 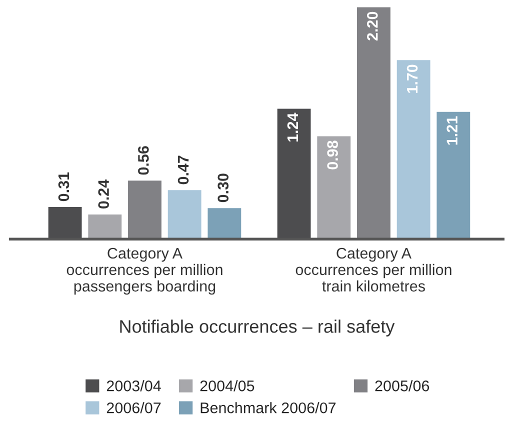 What do you see at coordinates (183, 170) in the screenshot?
I see `data-label: 0.47` at bounding box center [183, 170].